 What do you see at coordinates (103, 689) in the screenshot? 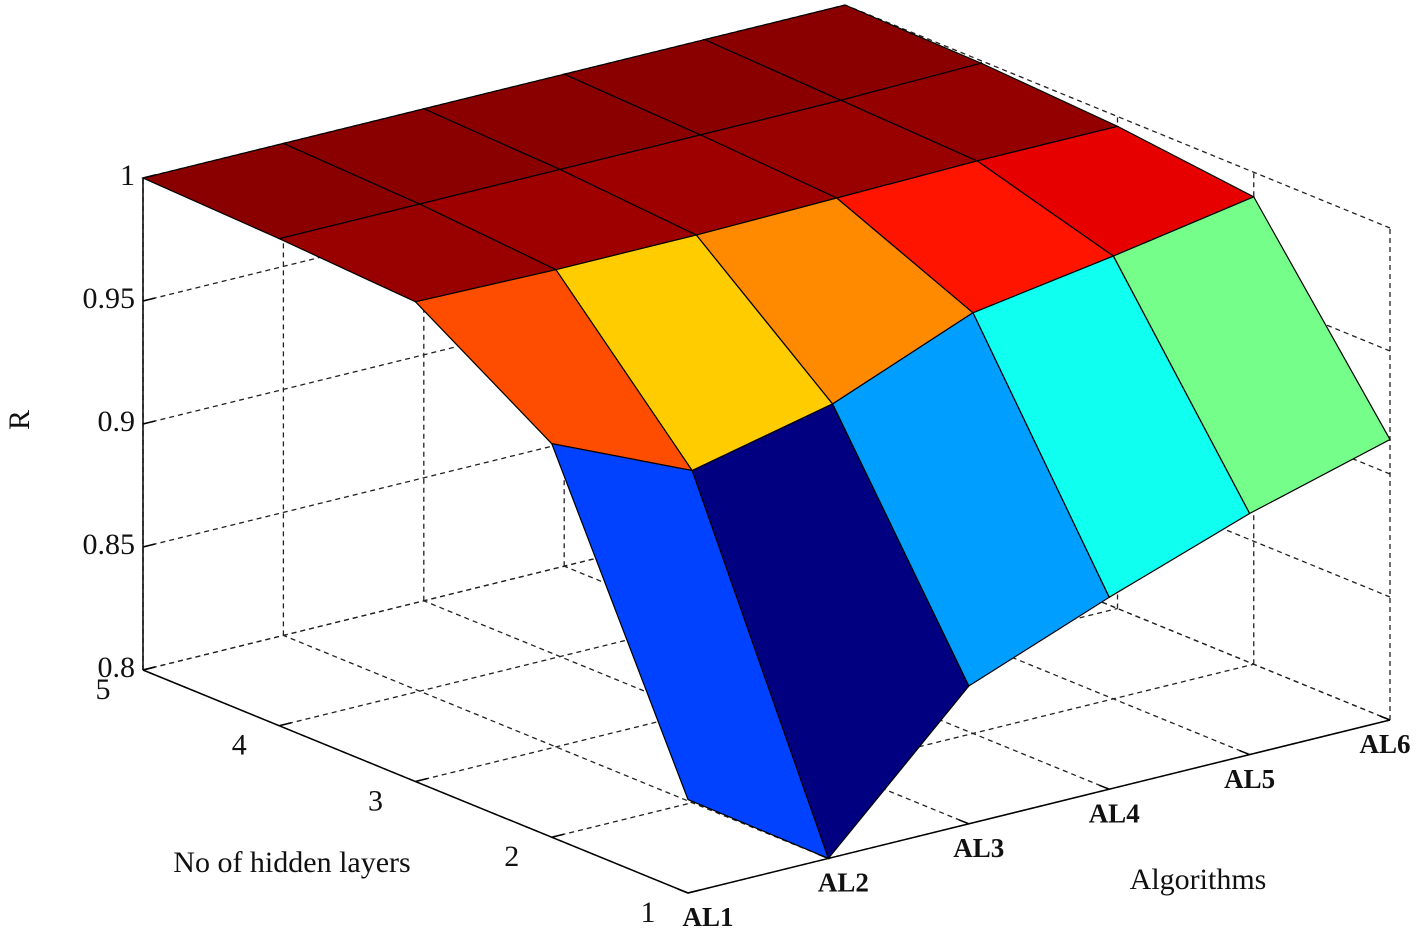
I see `y-tick-label: 5` at bounding box center [103, 689].